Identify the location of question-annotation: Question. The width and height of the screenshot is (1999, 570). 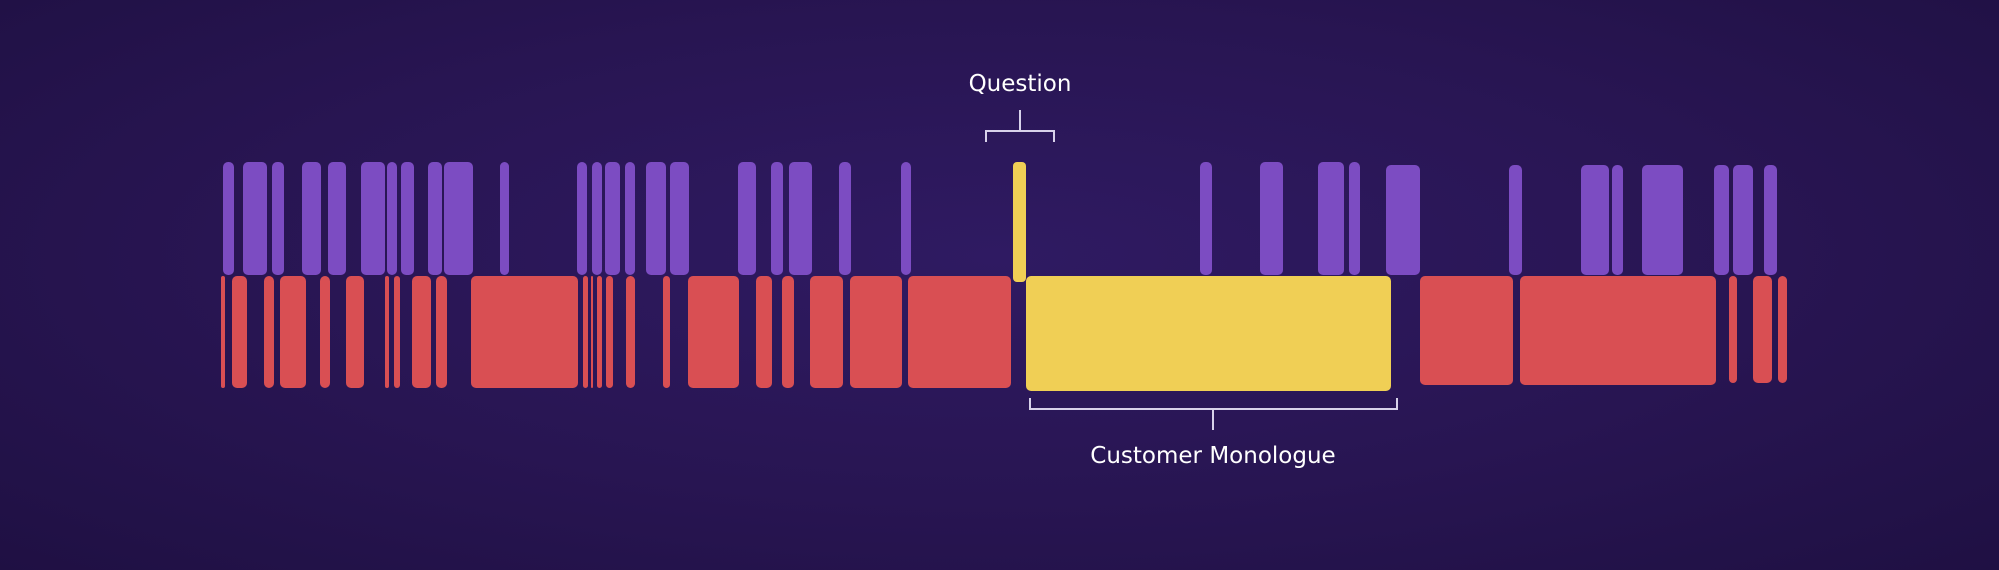
(1020, 106).